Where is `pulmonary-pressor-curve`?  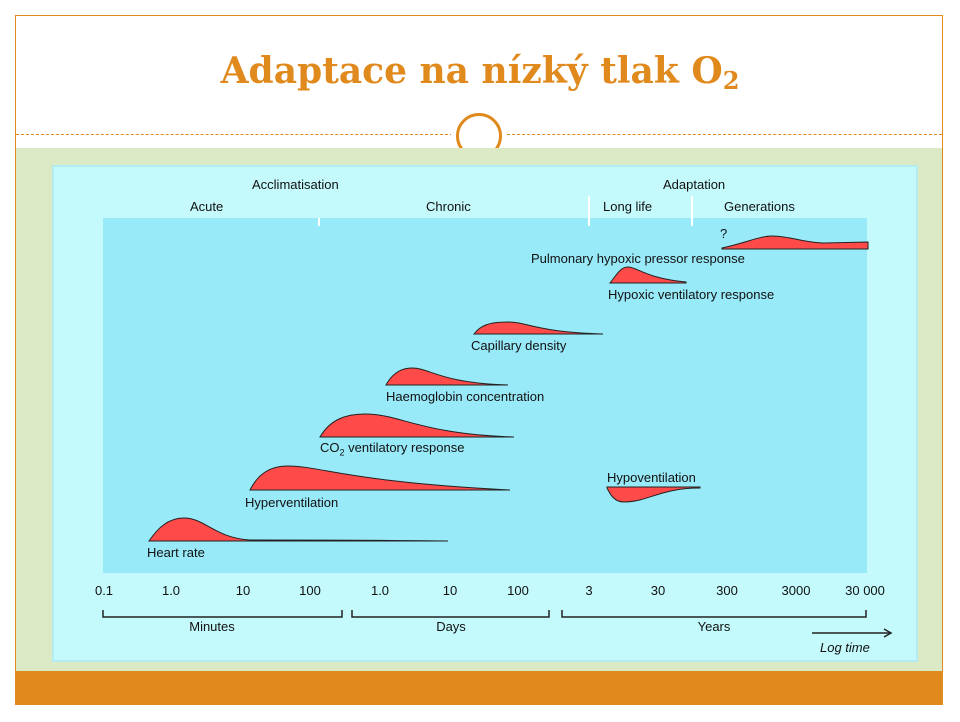 pulmonary-pressor-curve is located at coordinates (795, 242).